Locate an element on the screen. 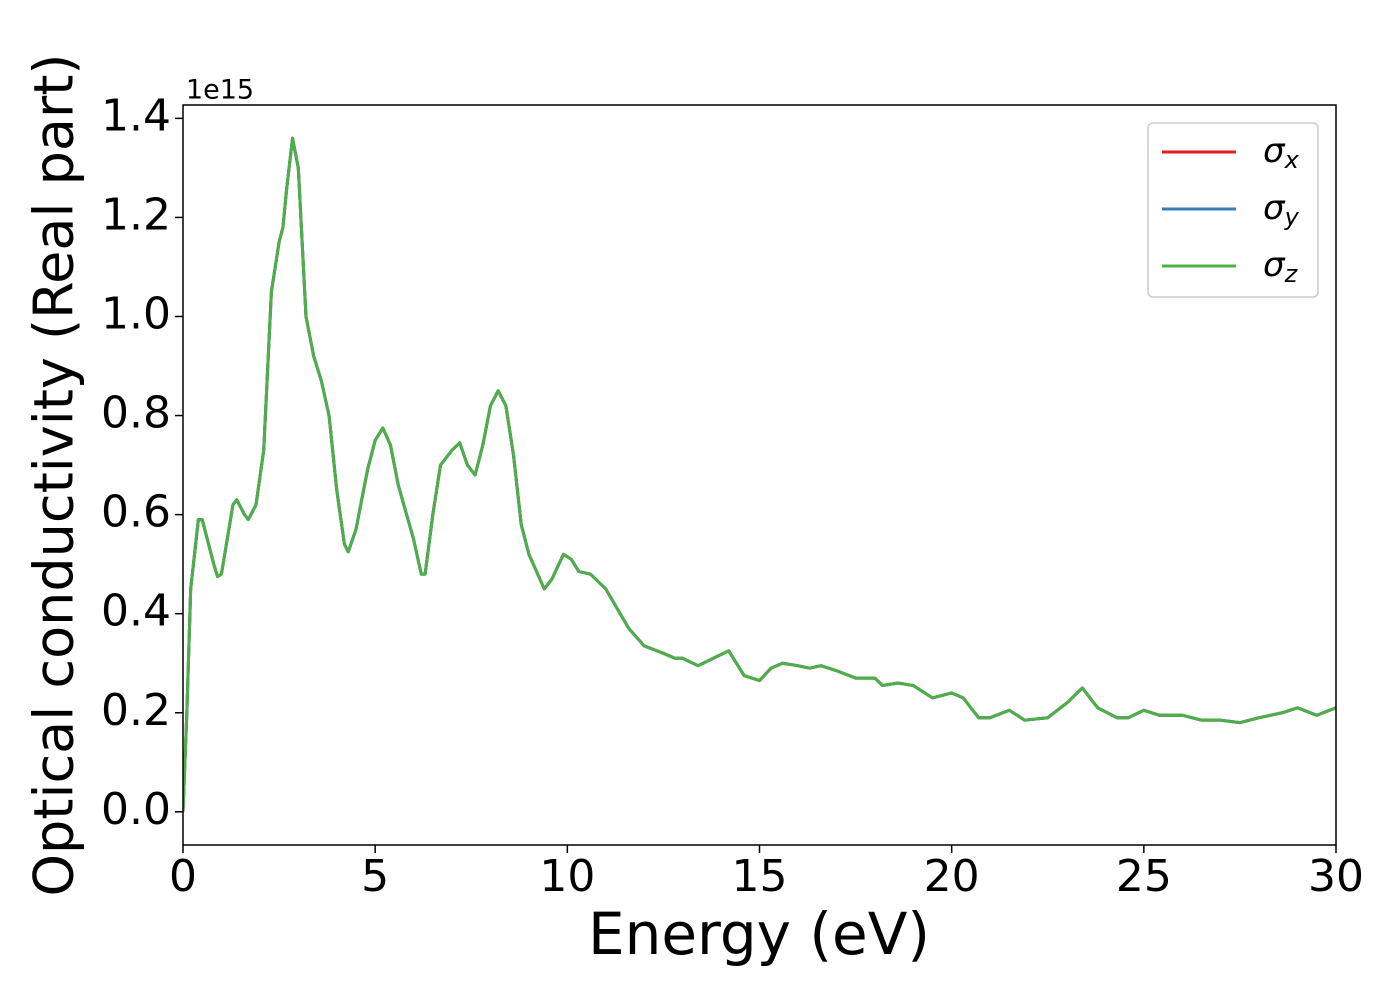 The image size is (1400, 1000). y-tick-label: 1.4 is located at coordinates (136, 115).